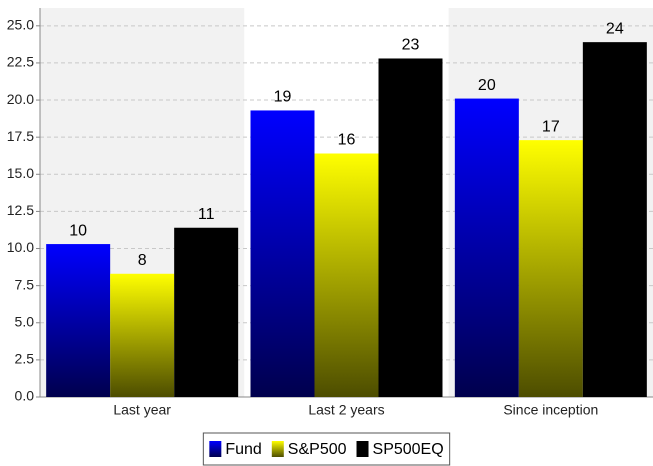  I want to click on value-label: 19, so click(283, 97).